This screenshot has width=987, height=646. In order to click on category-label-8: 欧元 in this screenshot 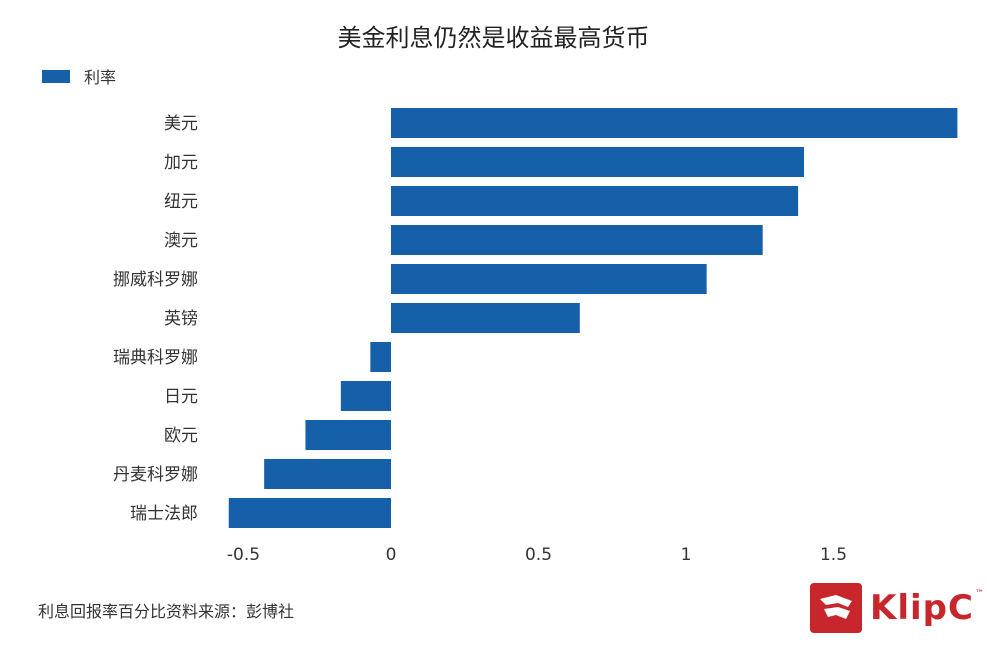, I will do `click(181, 436)`.